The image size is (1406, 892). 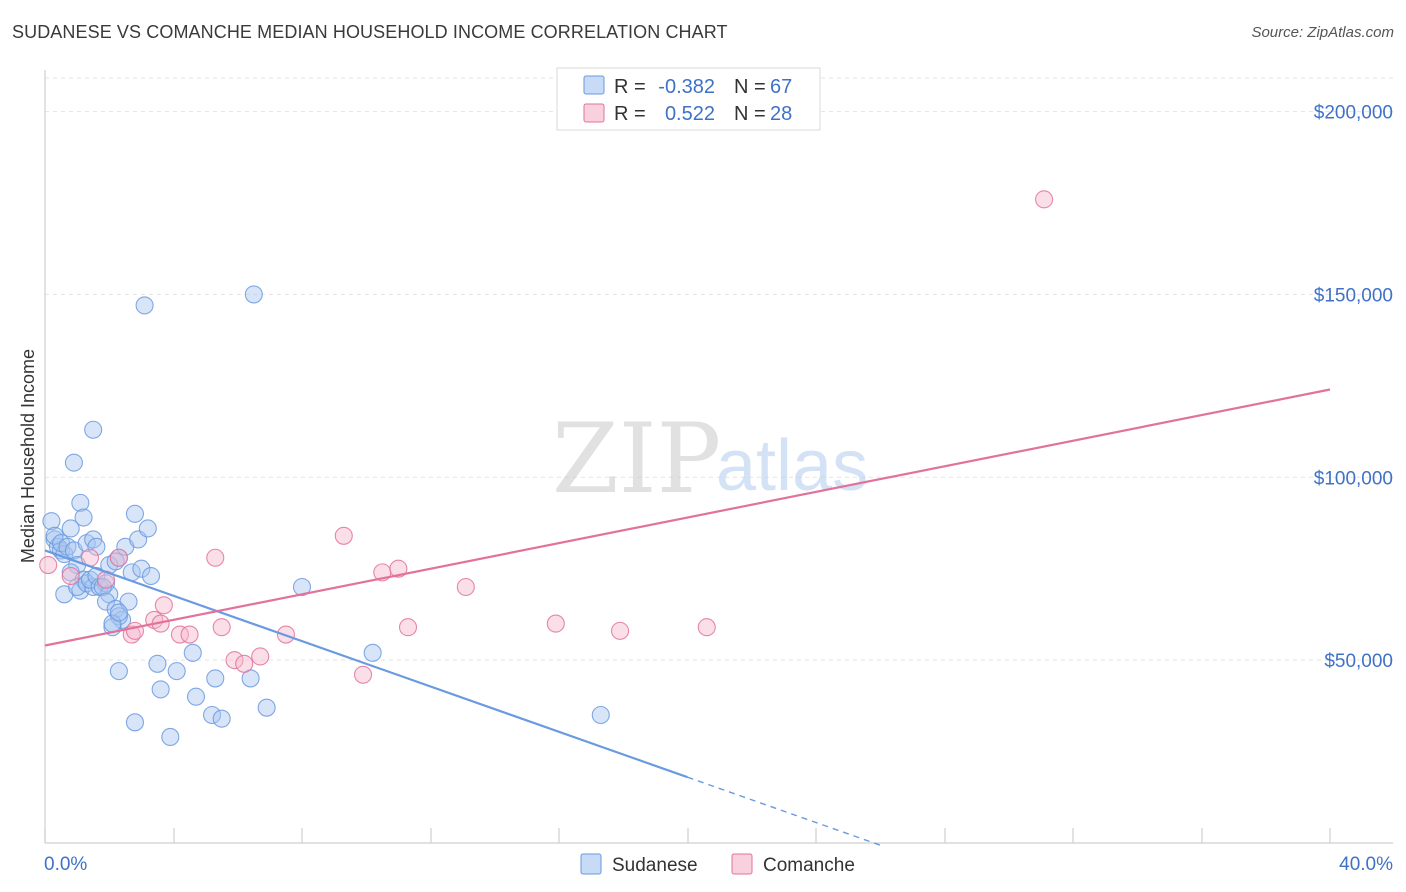 I want to click on legend-n-value-comanche: 28, so click(x=781, y=114).